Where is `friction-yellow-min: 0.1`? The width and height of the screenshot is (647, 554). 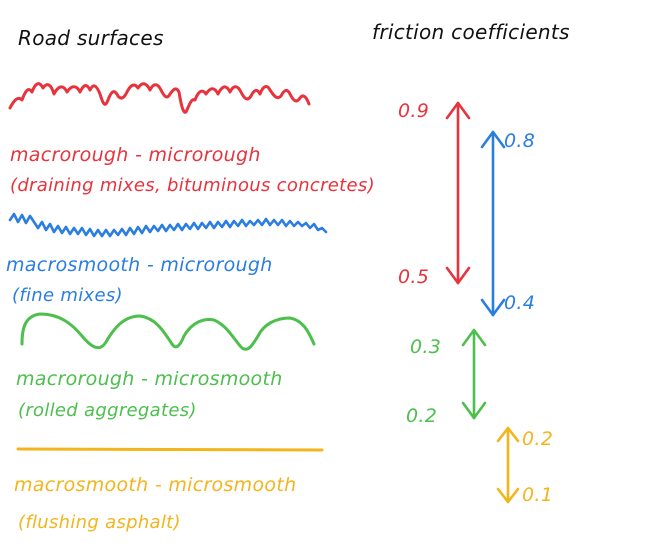 friction-yellow-min: 0.1 is located at coordinates (538, 495).